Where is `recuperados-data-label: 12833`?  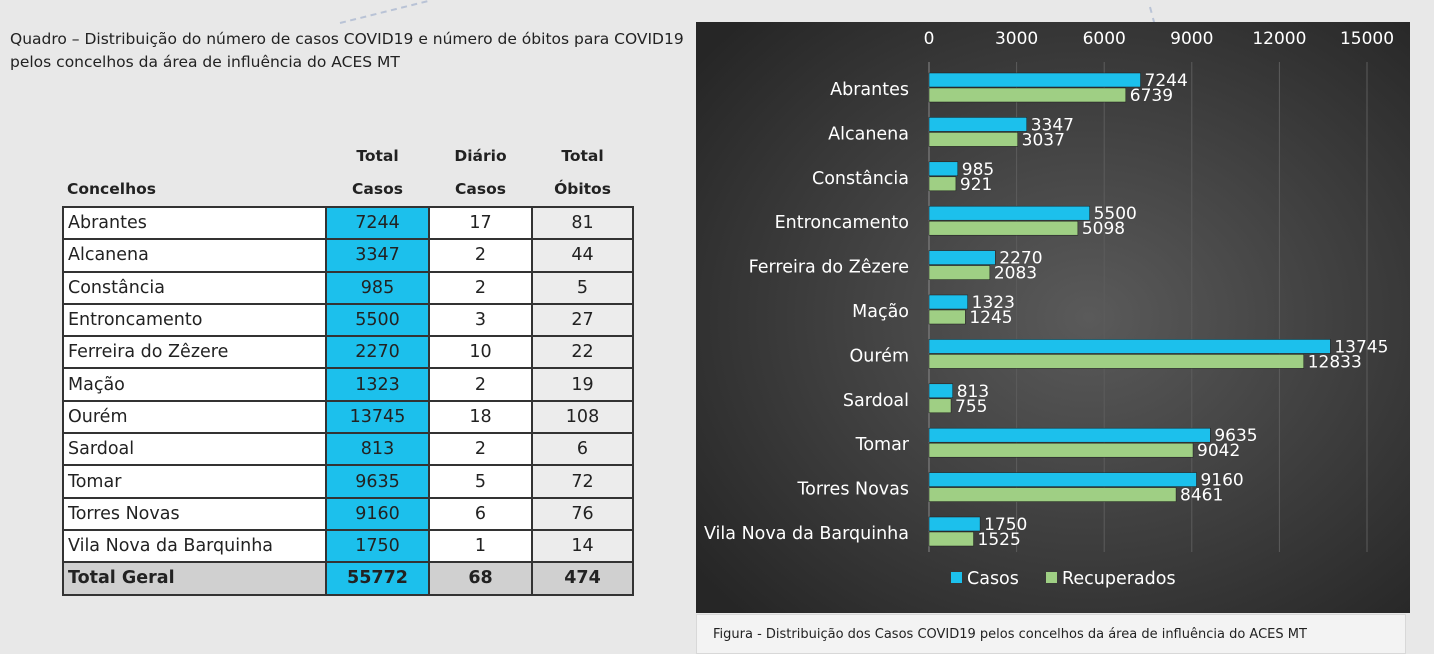
recuperados-data-label: 12833 is located at coordinates (1335, 362).